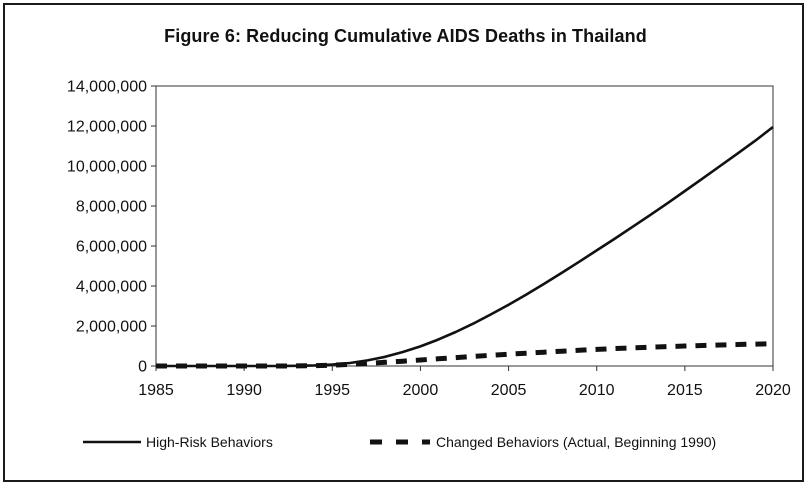 The image size is (811, 489). I want to click on x-tick-label: 2015, so click(685, 390).